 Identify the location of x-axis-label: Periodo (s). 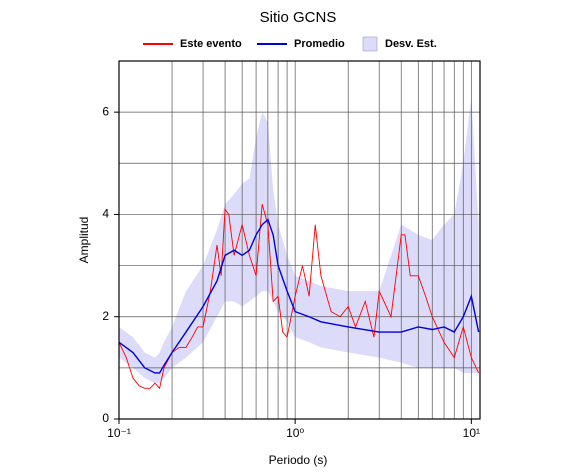
(298, 460).